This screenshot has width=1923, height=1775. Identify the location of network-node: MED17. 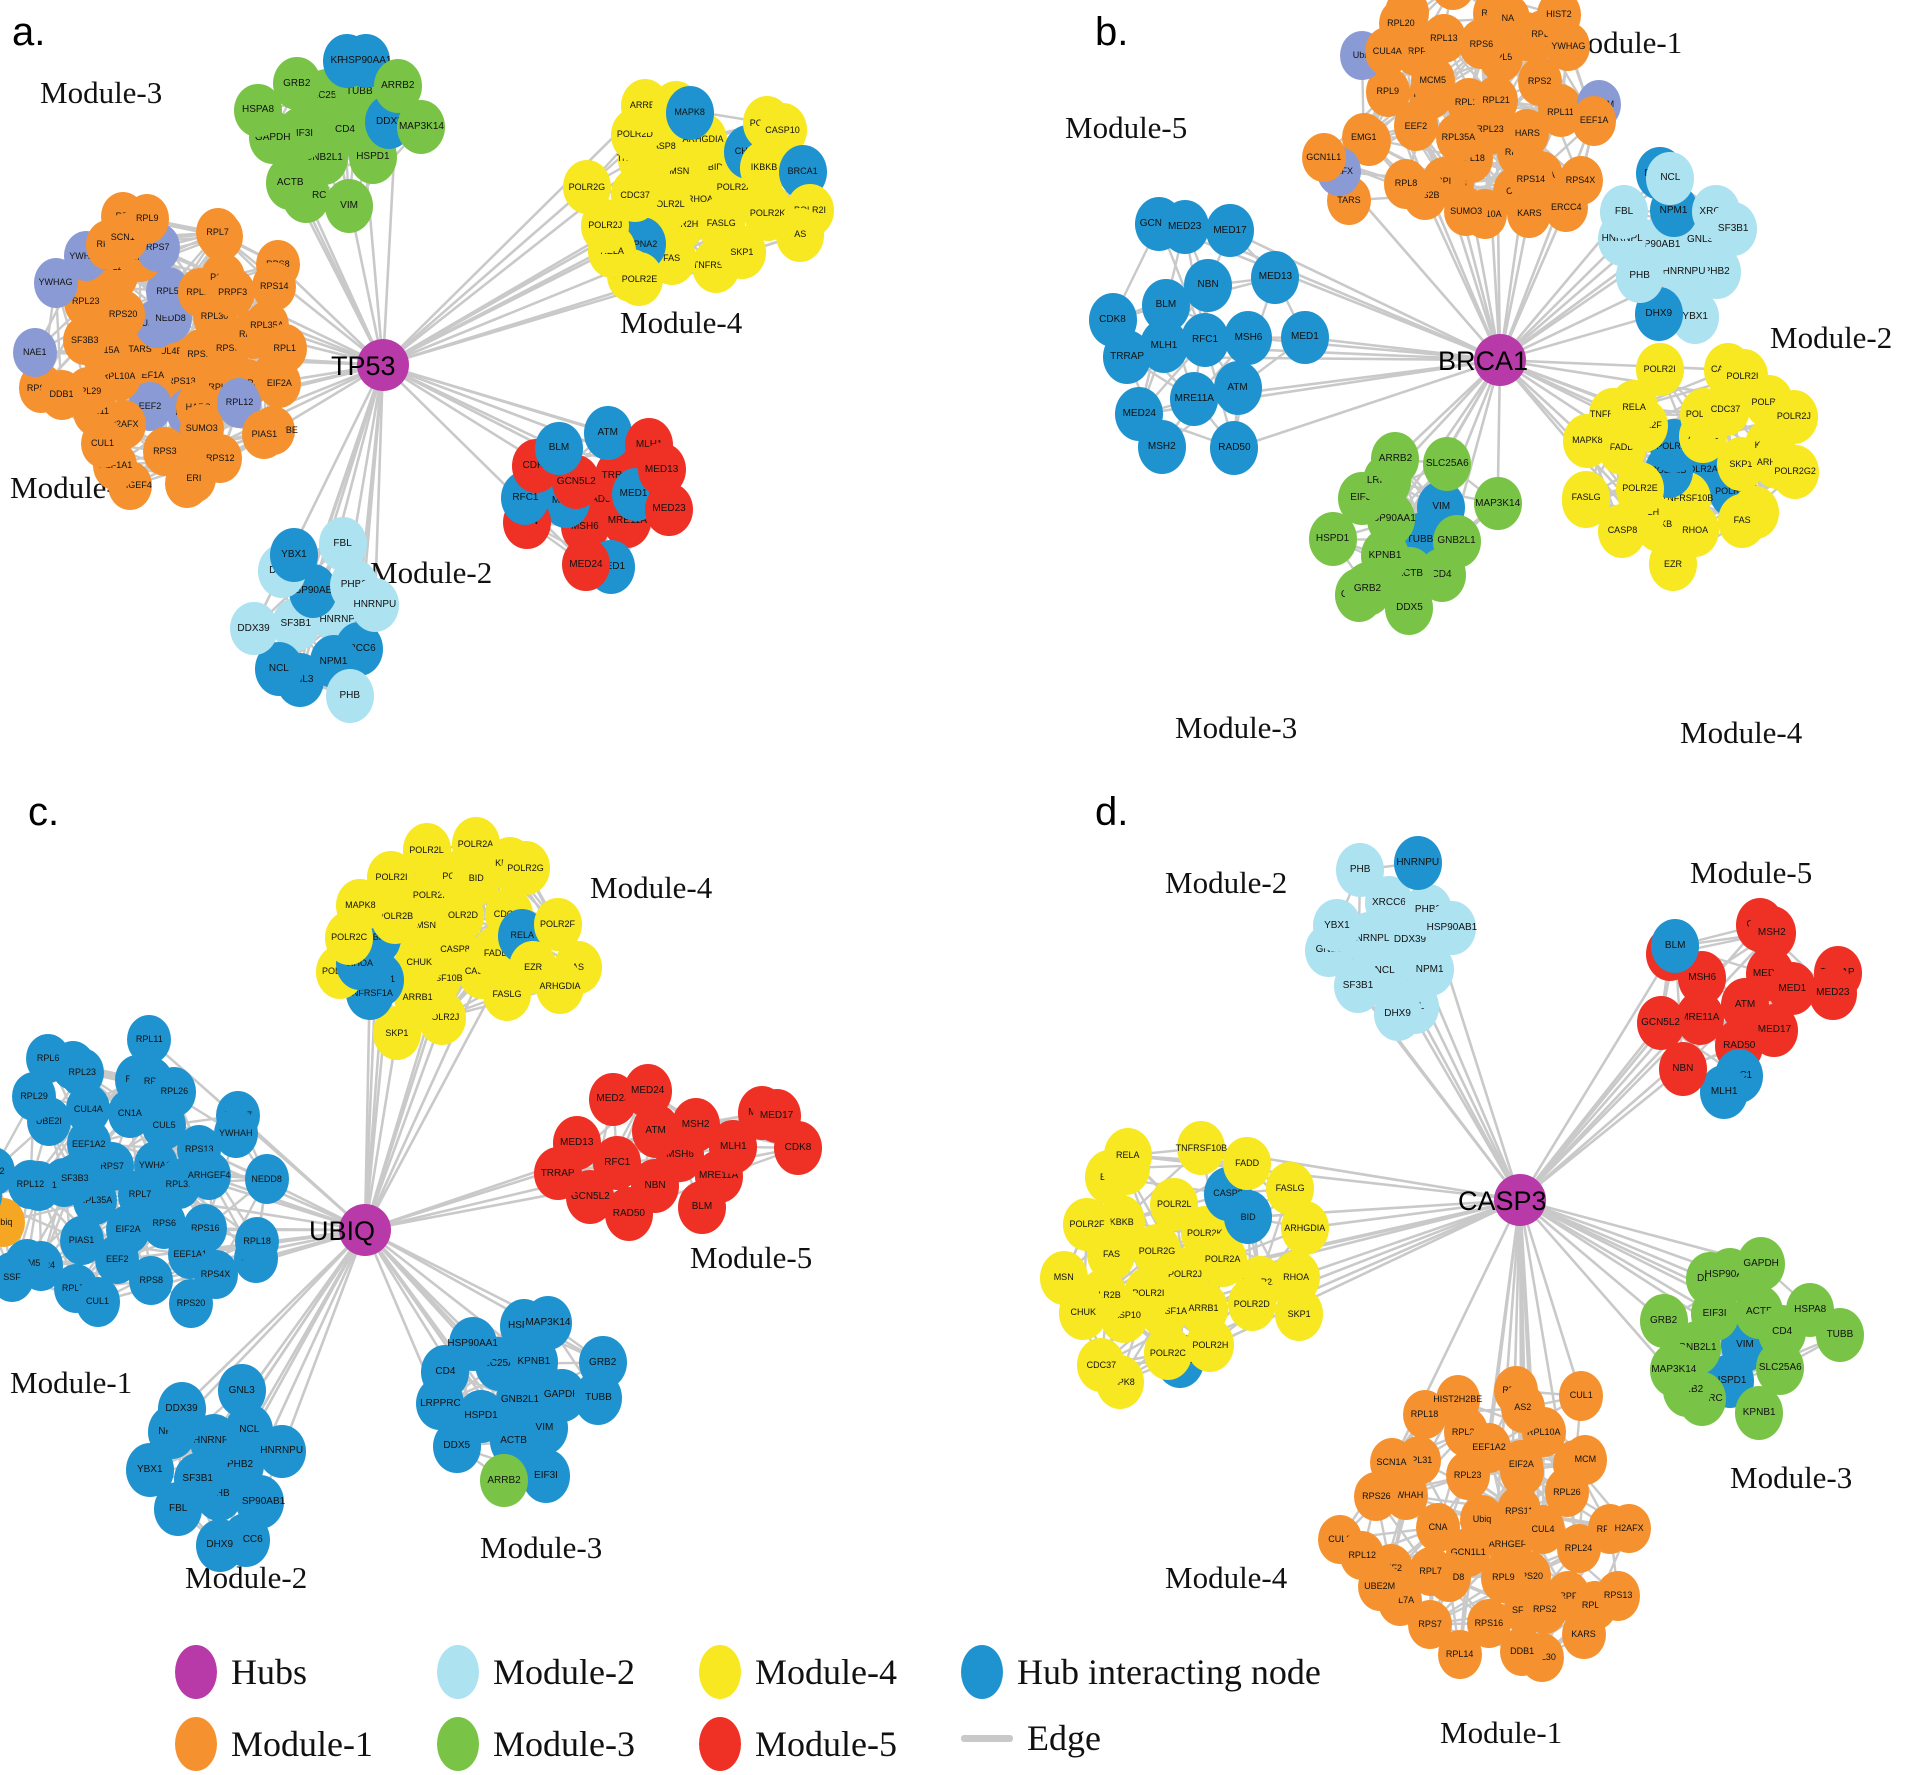
(1230, 230).